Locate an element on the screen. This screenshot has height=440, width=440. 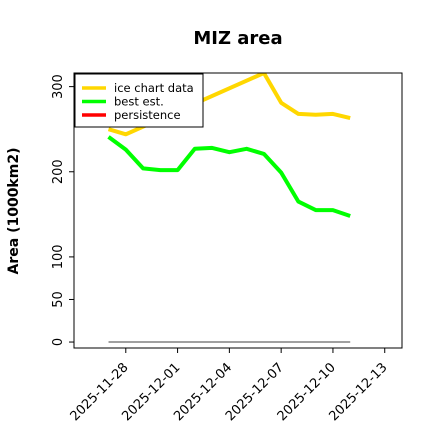
y-tick-label: 50 is located at coordinates (58, 299).